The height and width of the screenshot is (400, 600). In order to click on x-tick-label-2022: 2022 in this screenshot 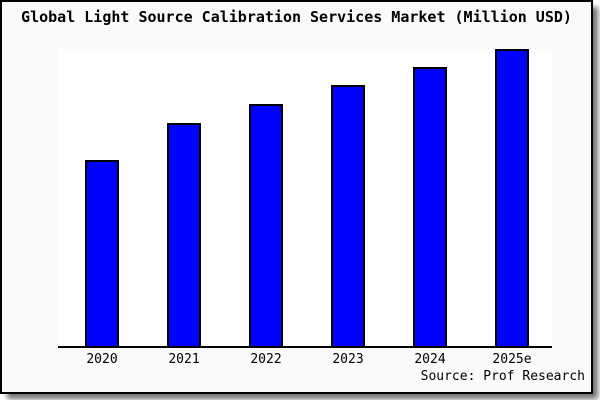, I will do `click(266, 359)`.